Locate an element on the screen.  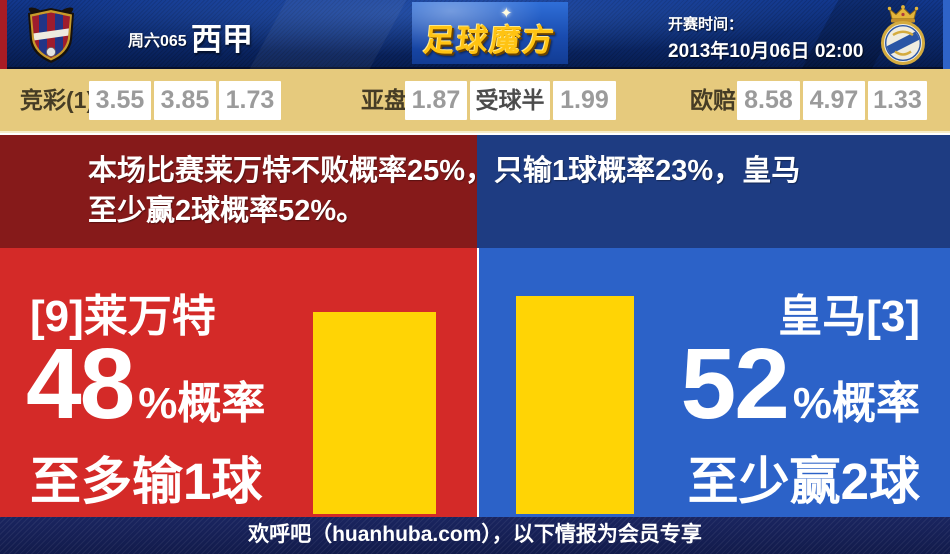
euro-odds-label: 欧赔 is located at coordinates (713, 100).